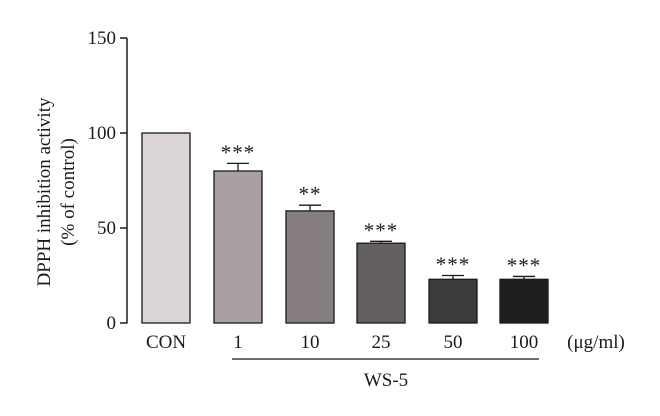  Describe the element at coordinates (112, 323) in the screenshot. I see `y-tick-label-0: 0` at that location.